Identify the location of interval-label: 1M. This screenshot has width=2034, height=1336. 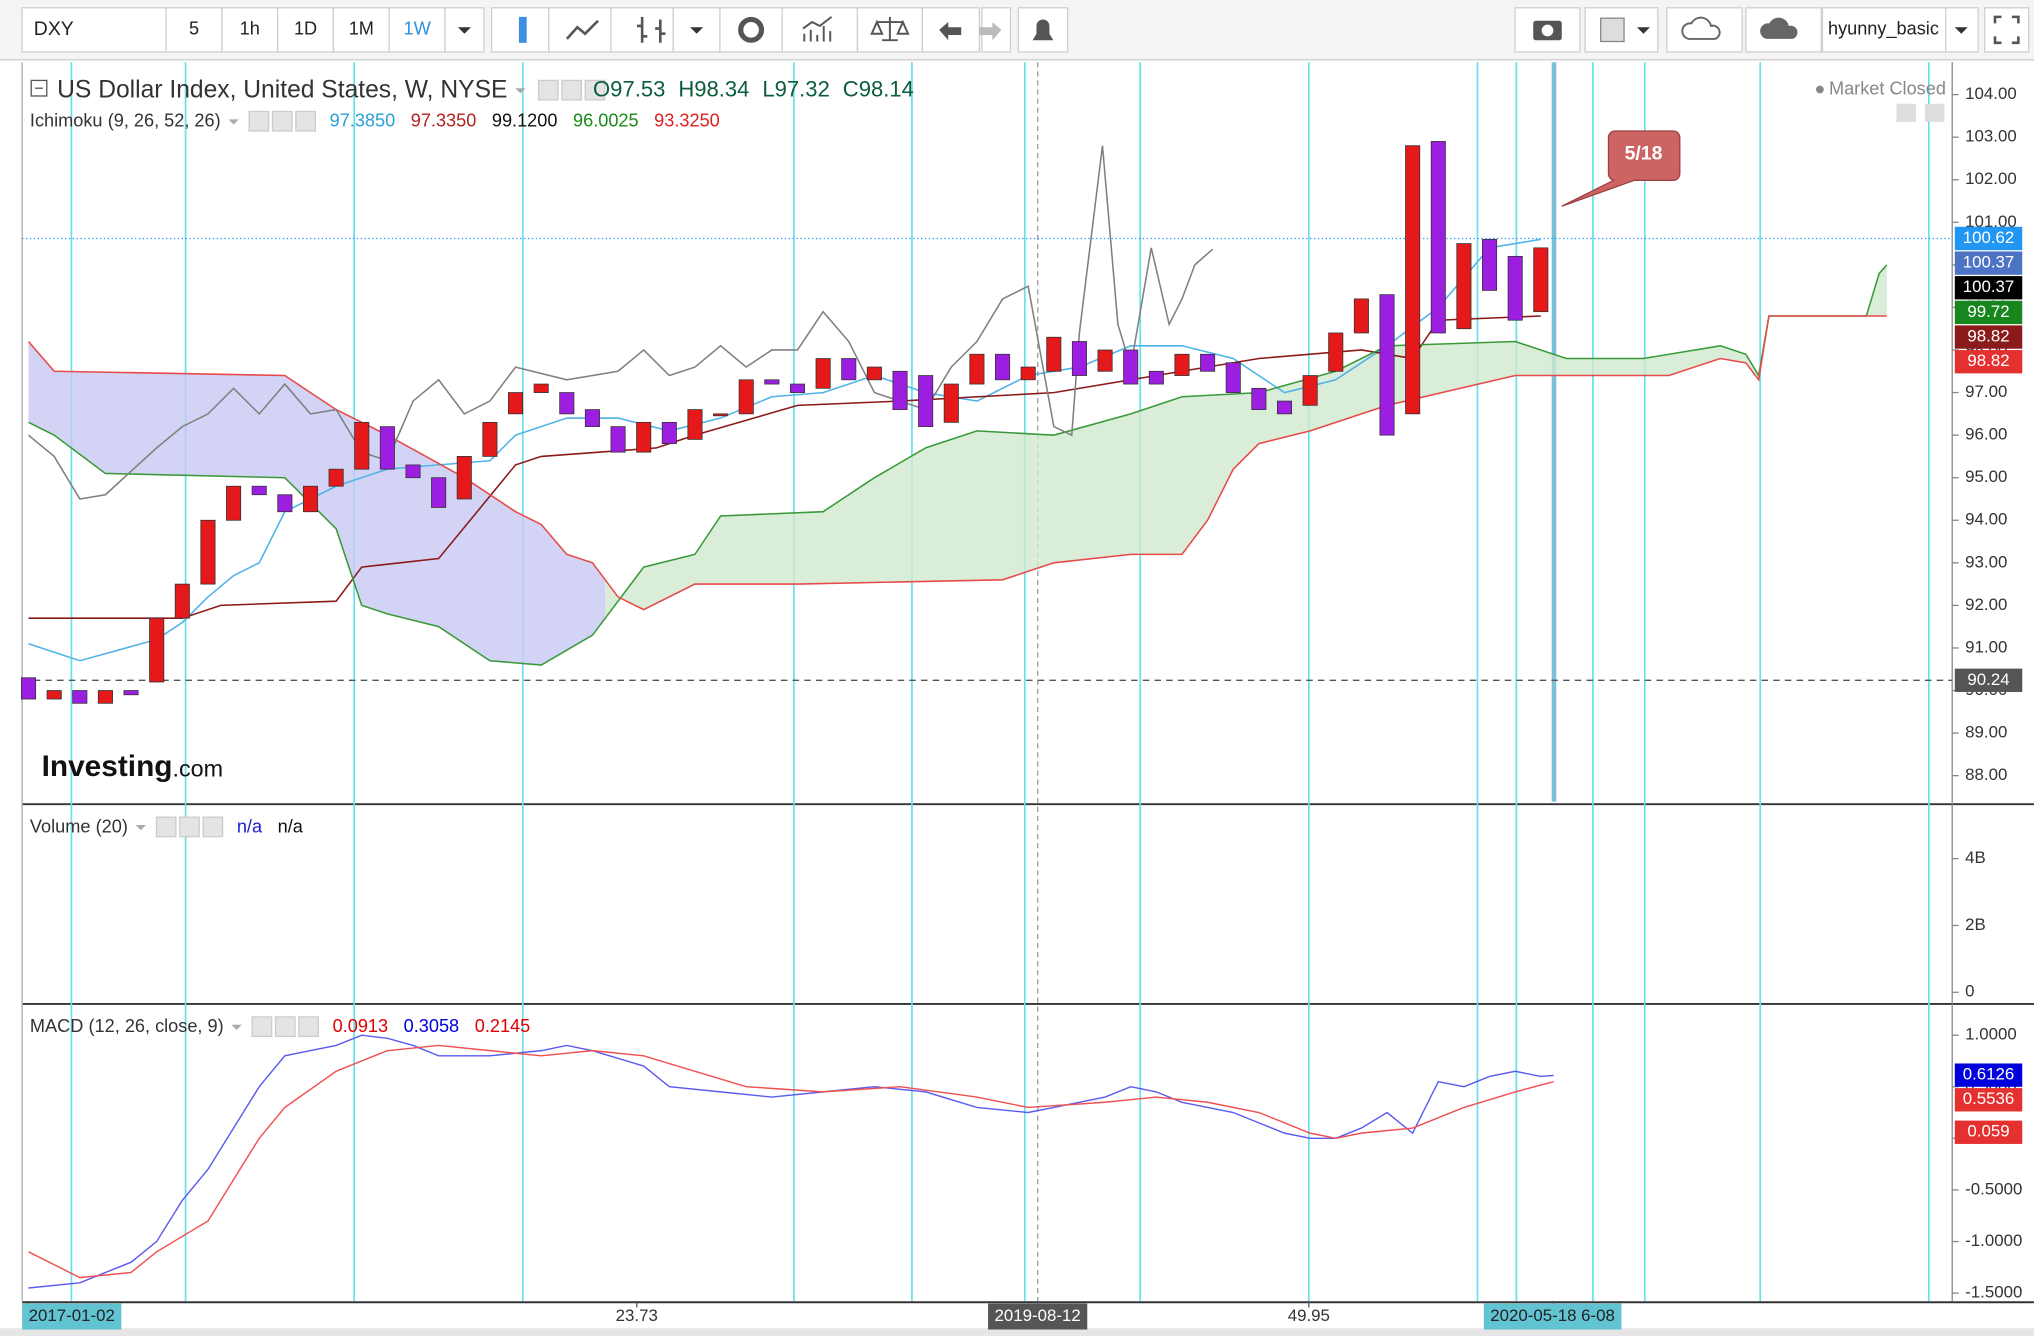
(361, 29).